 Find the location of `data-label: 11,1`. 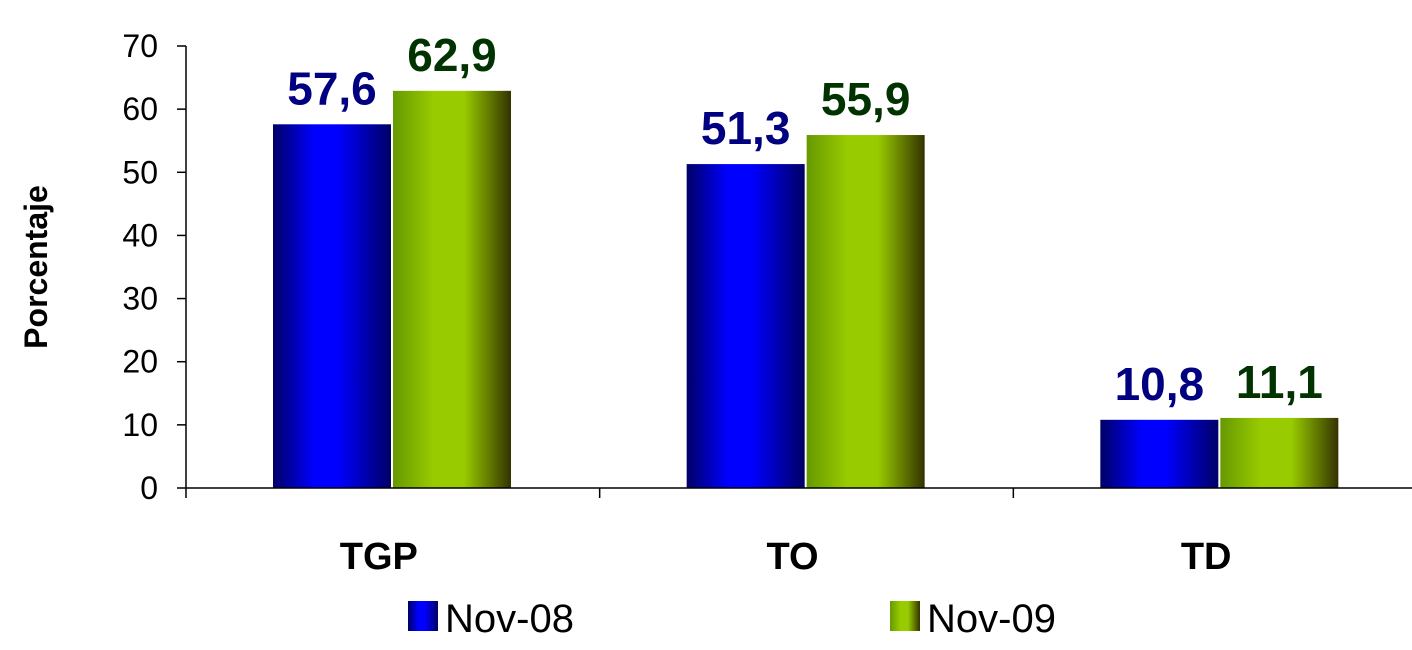

data-label: 11,1 is located at coordinates (1279, 382).